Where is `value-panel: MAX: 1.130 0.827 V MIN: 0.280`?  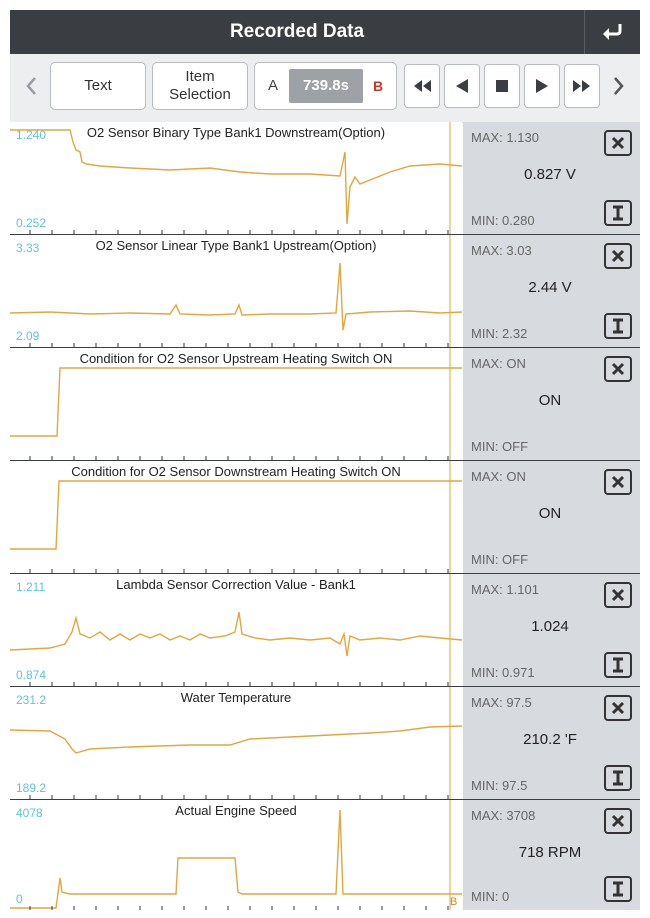 value-panel: MAX: 1.130 0.827 V MIN: 0.280 is located at coordinates (551, 178).